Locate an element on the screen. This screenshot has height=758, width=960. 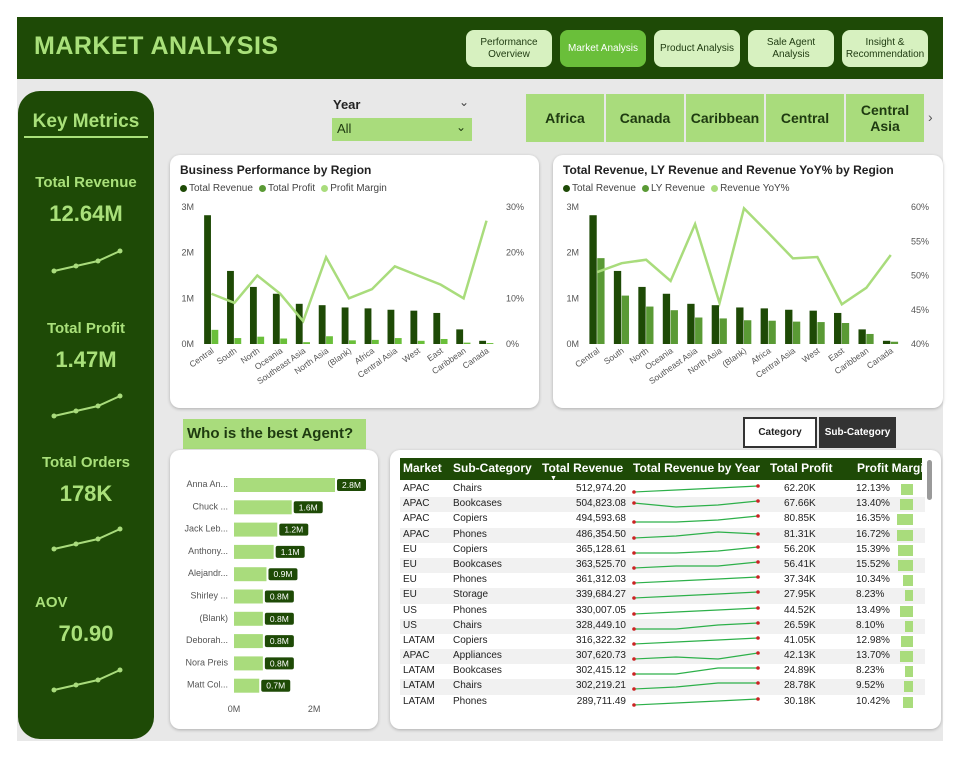
table-row: LATAM Phones 289,711.49 30.18K 10.42% is located at coordinates (662, 702).